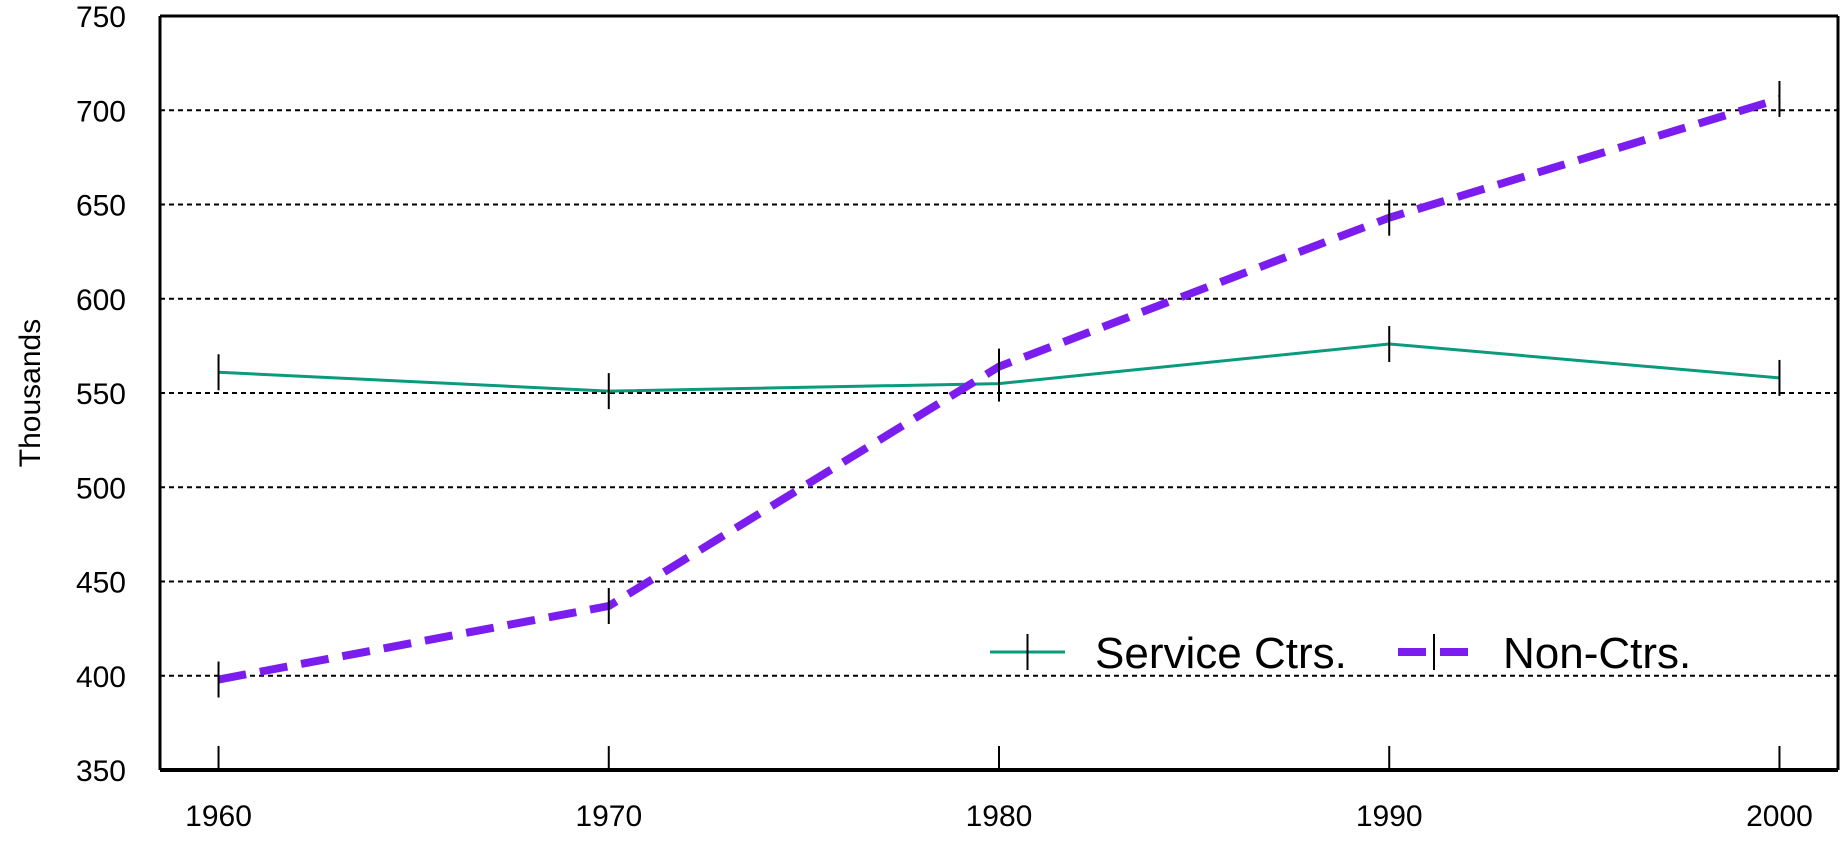 The width and height of the screenshot is (1848, 846). I want to click on legend: Service Ctrs. Non-Ctrs., so click(1340, 653).